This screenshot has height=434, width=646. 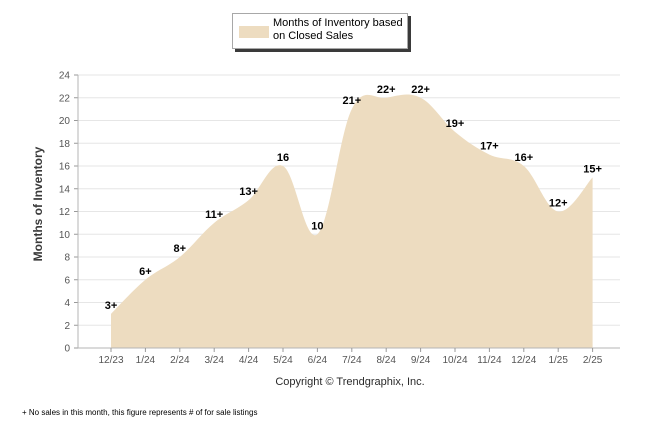 What do you see at coordinates (489, 360) in the screenshot?
I see `x-tick-label: 11/24` at bounding box center [489, 360].